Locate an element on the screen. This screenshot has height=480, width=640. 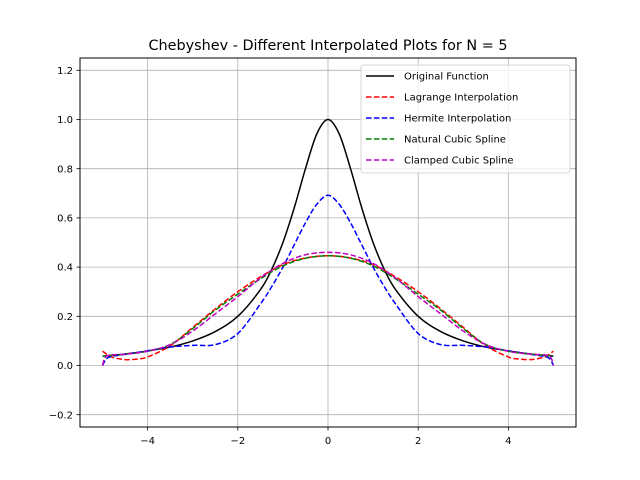
y-tick-label: 0.8 is located at coordinates (65, 169).